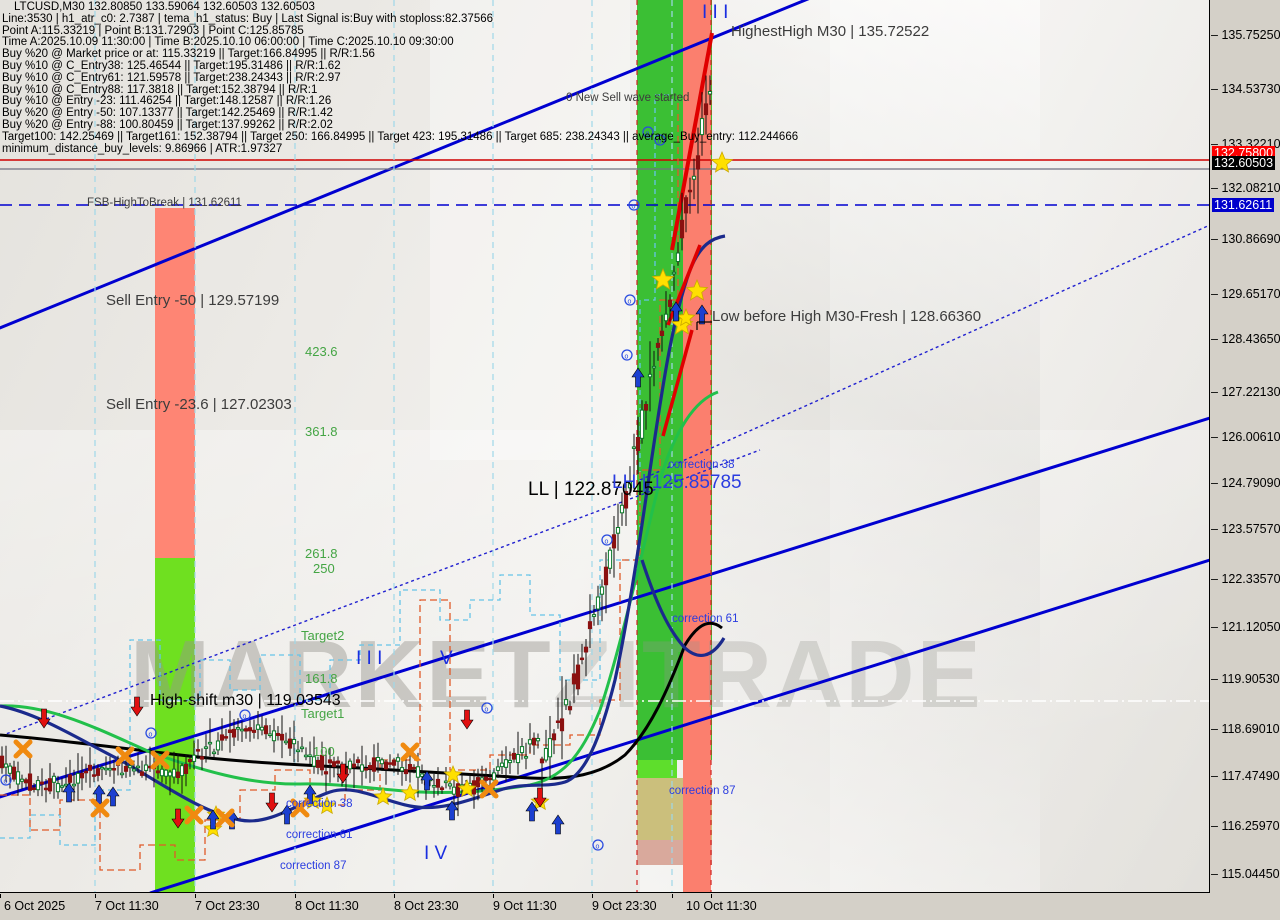 This screenshot has height=920, width=1280. What do you see at coordinates (677, 482) in the screenshot?
I see `lower-high-label: LH | 125.85785` at bounding box center [677, 482].